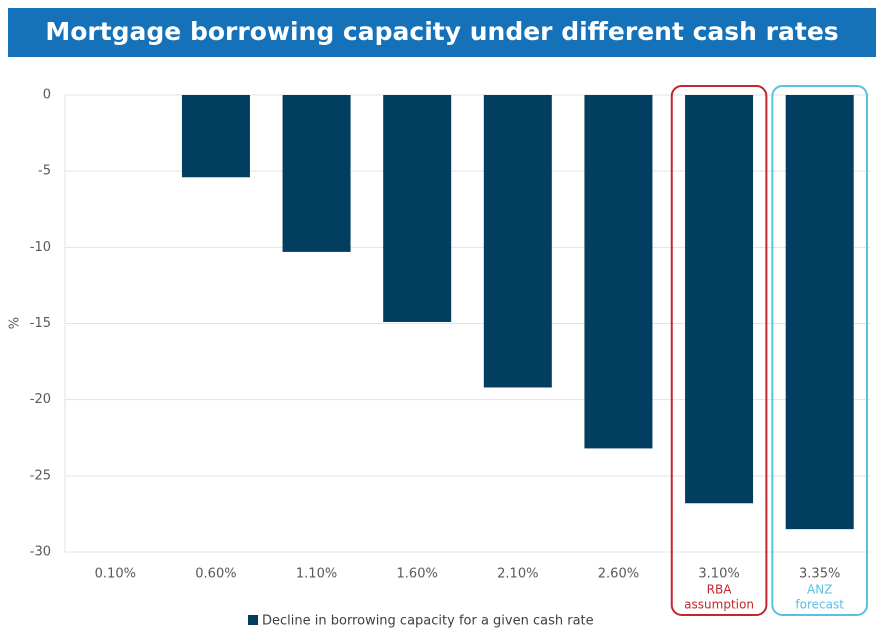  What do you see at coordinates (40, 475) in the screenshot?
I see `y-tick-label: -25` at bounding box center [40, 475].